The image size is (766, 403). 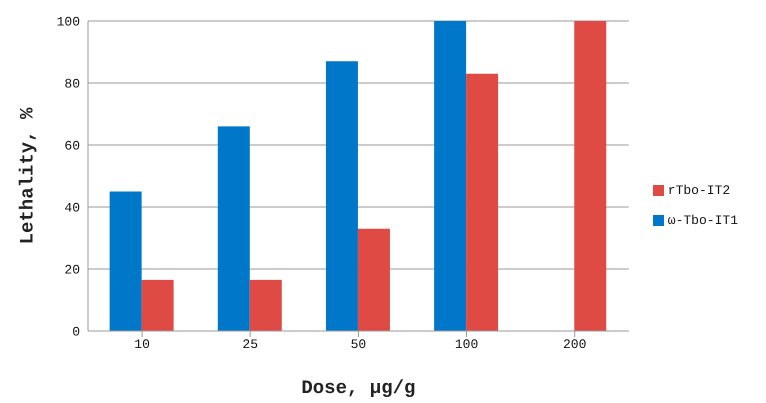 What do you see at coordinates (142, 344) in the screenshot?
I see `x-tick-label: 10` at bounding box center [142, 344].